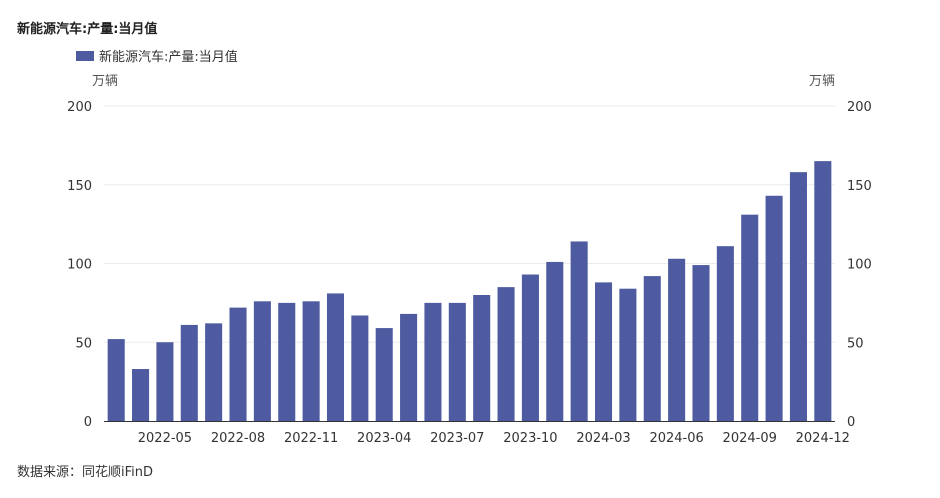 This screenshot has width=940, height=498. I want to click on y-tick-label-right: 200, so click(859, 107).